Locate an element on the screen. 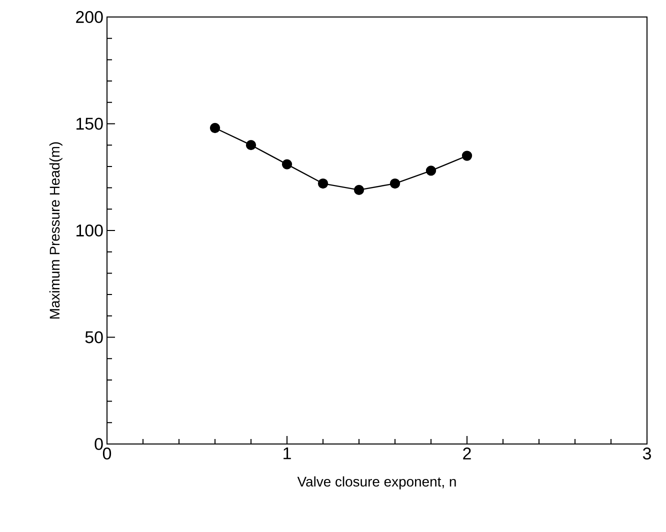 This screenshot has width=666, height=532. y-axis-title: Maximum Pressure Head(m) is located at coordinates (55, 230).